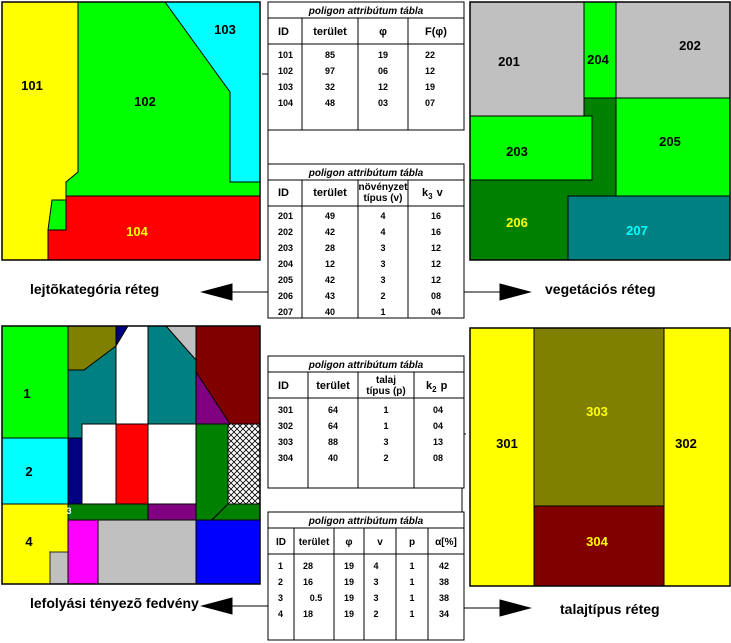 This screenshot has width=731, height=643. What do you see at coordinates (610, 609) in the screenshot?
I see `caption-soil: talajtípus réteg` at bounding box center [610, 609].